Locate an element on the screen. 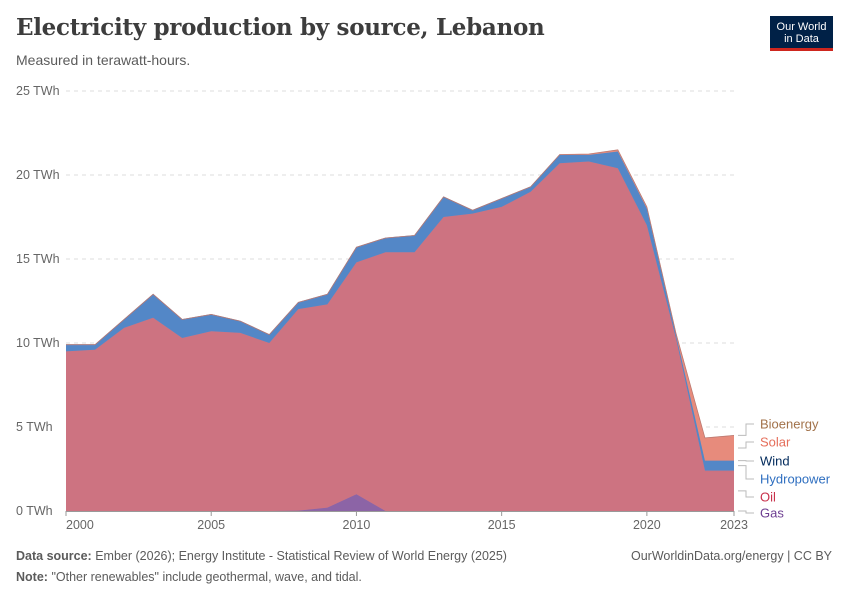 This screenshot has width=850, height=600. x-tick-label: 2010 is located at coordinates (357, 525).